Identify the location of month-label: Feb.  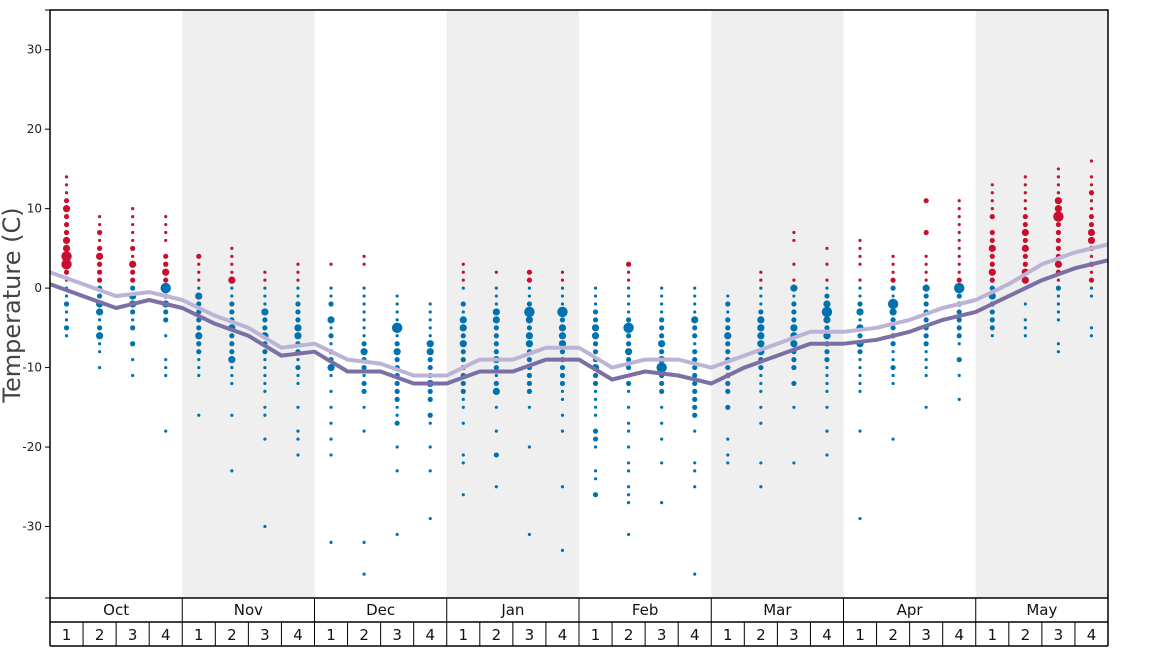
(645, 610).